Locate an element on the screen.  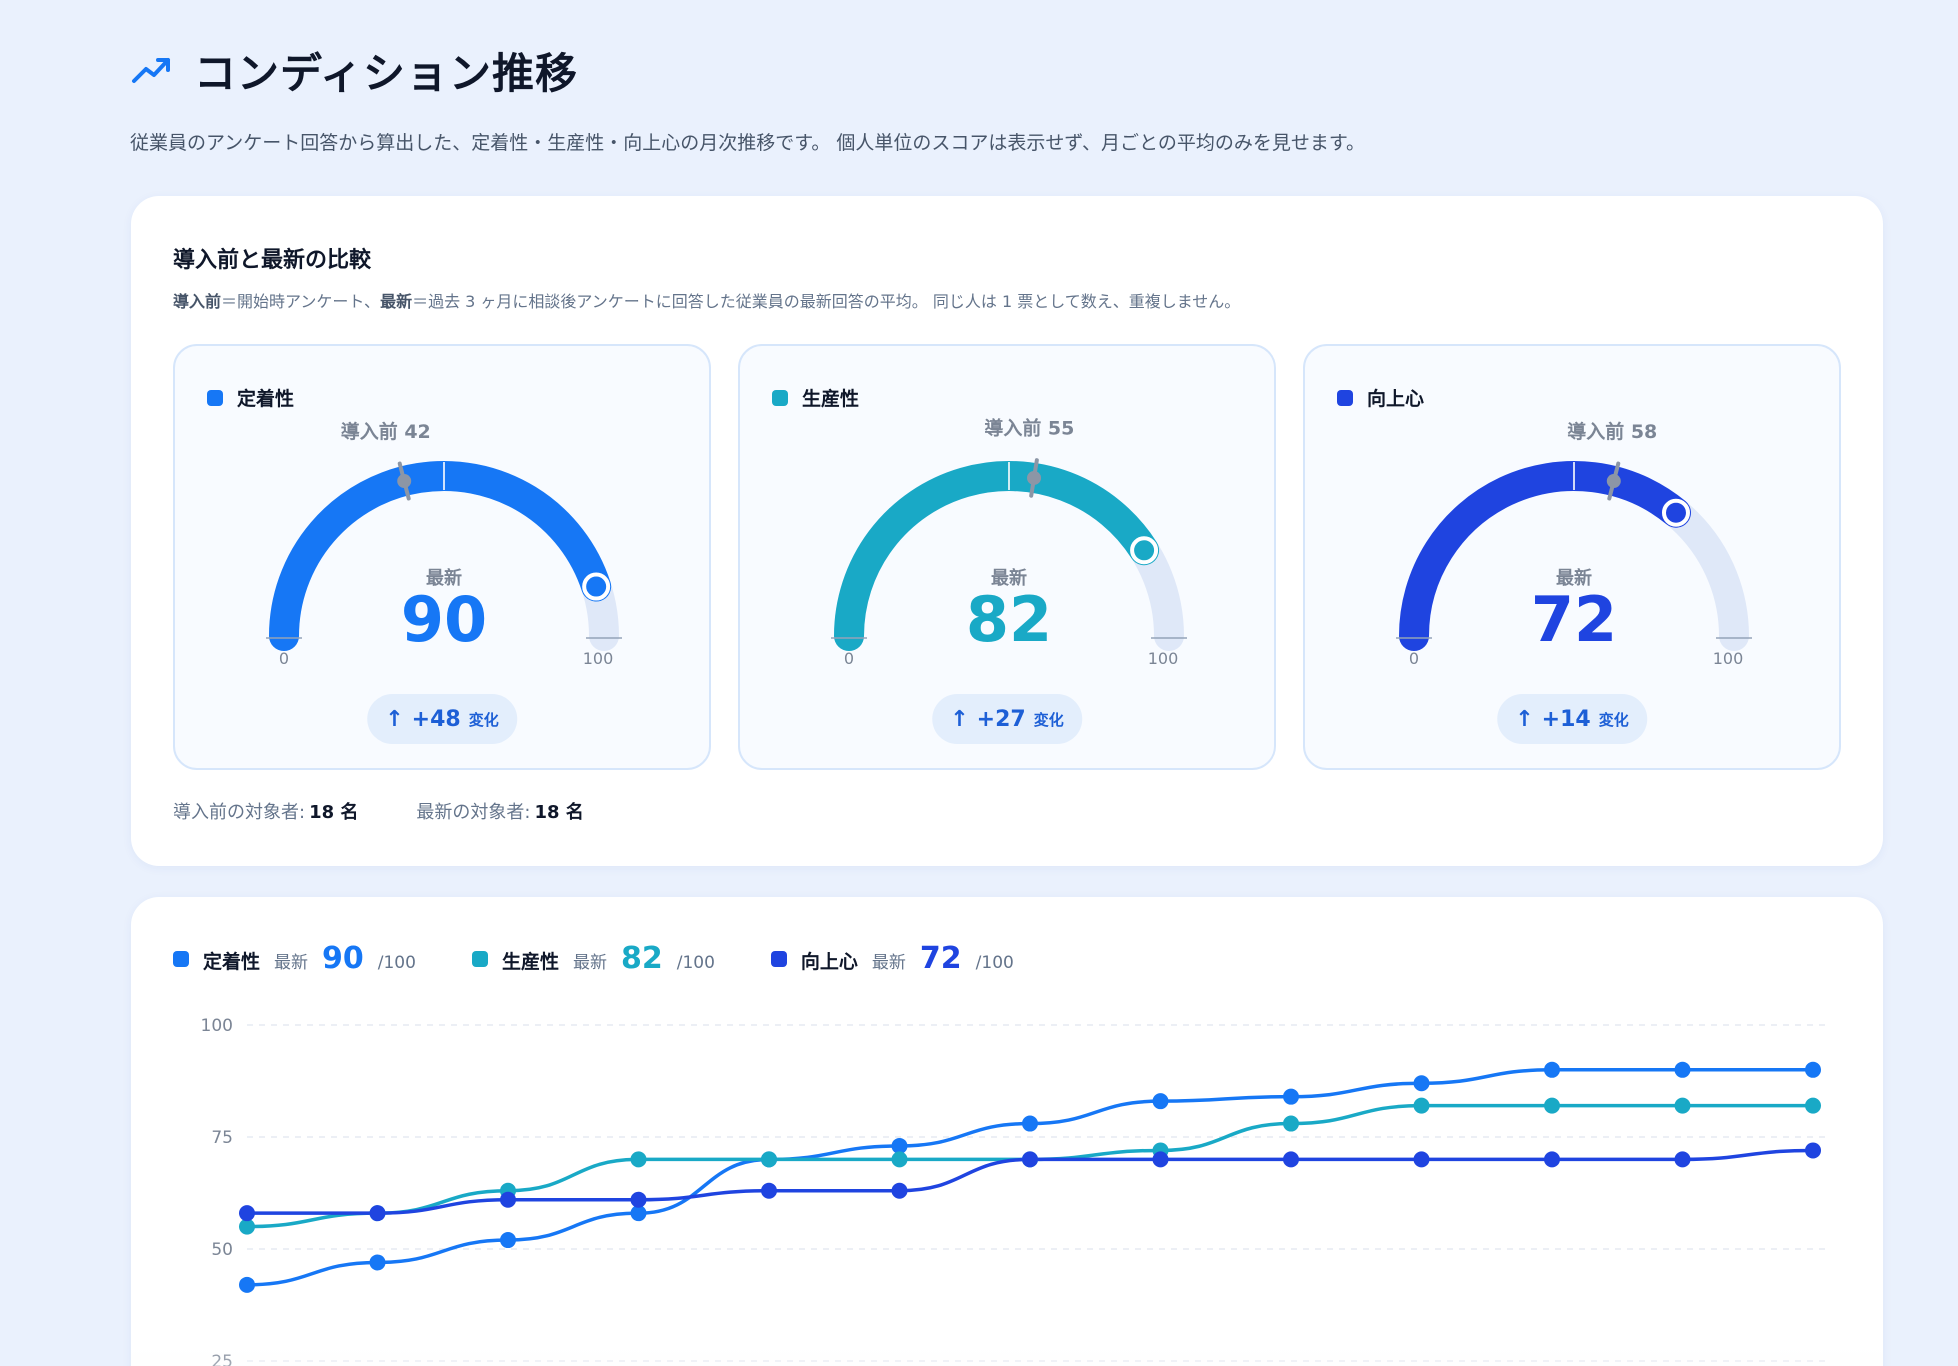
gauge-card-motivation: 導入前 58 最新 72 0 100 向上心 ↑ +14 変化 is located at coordinates (1572, 557).